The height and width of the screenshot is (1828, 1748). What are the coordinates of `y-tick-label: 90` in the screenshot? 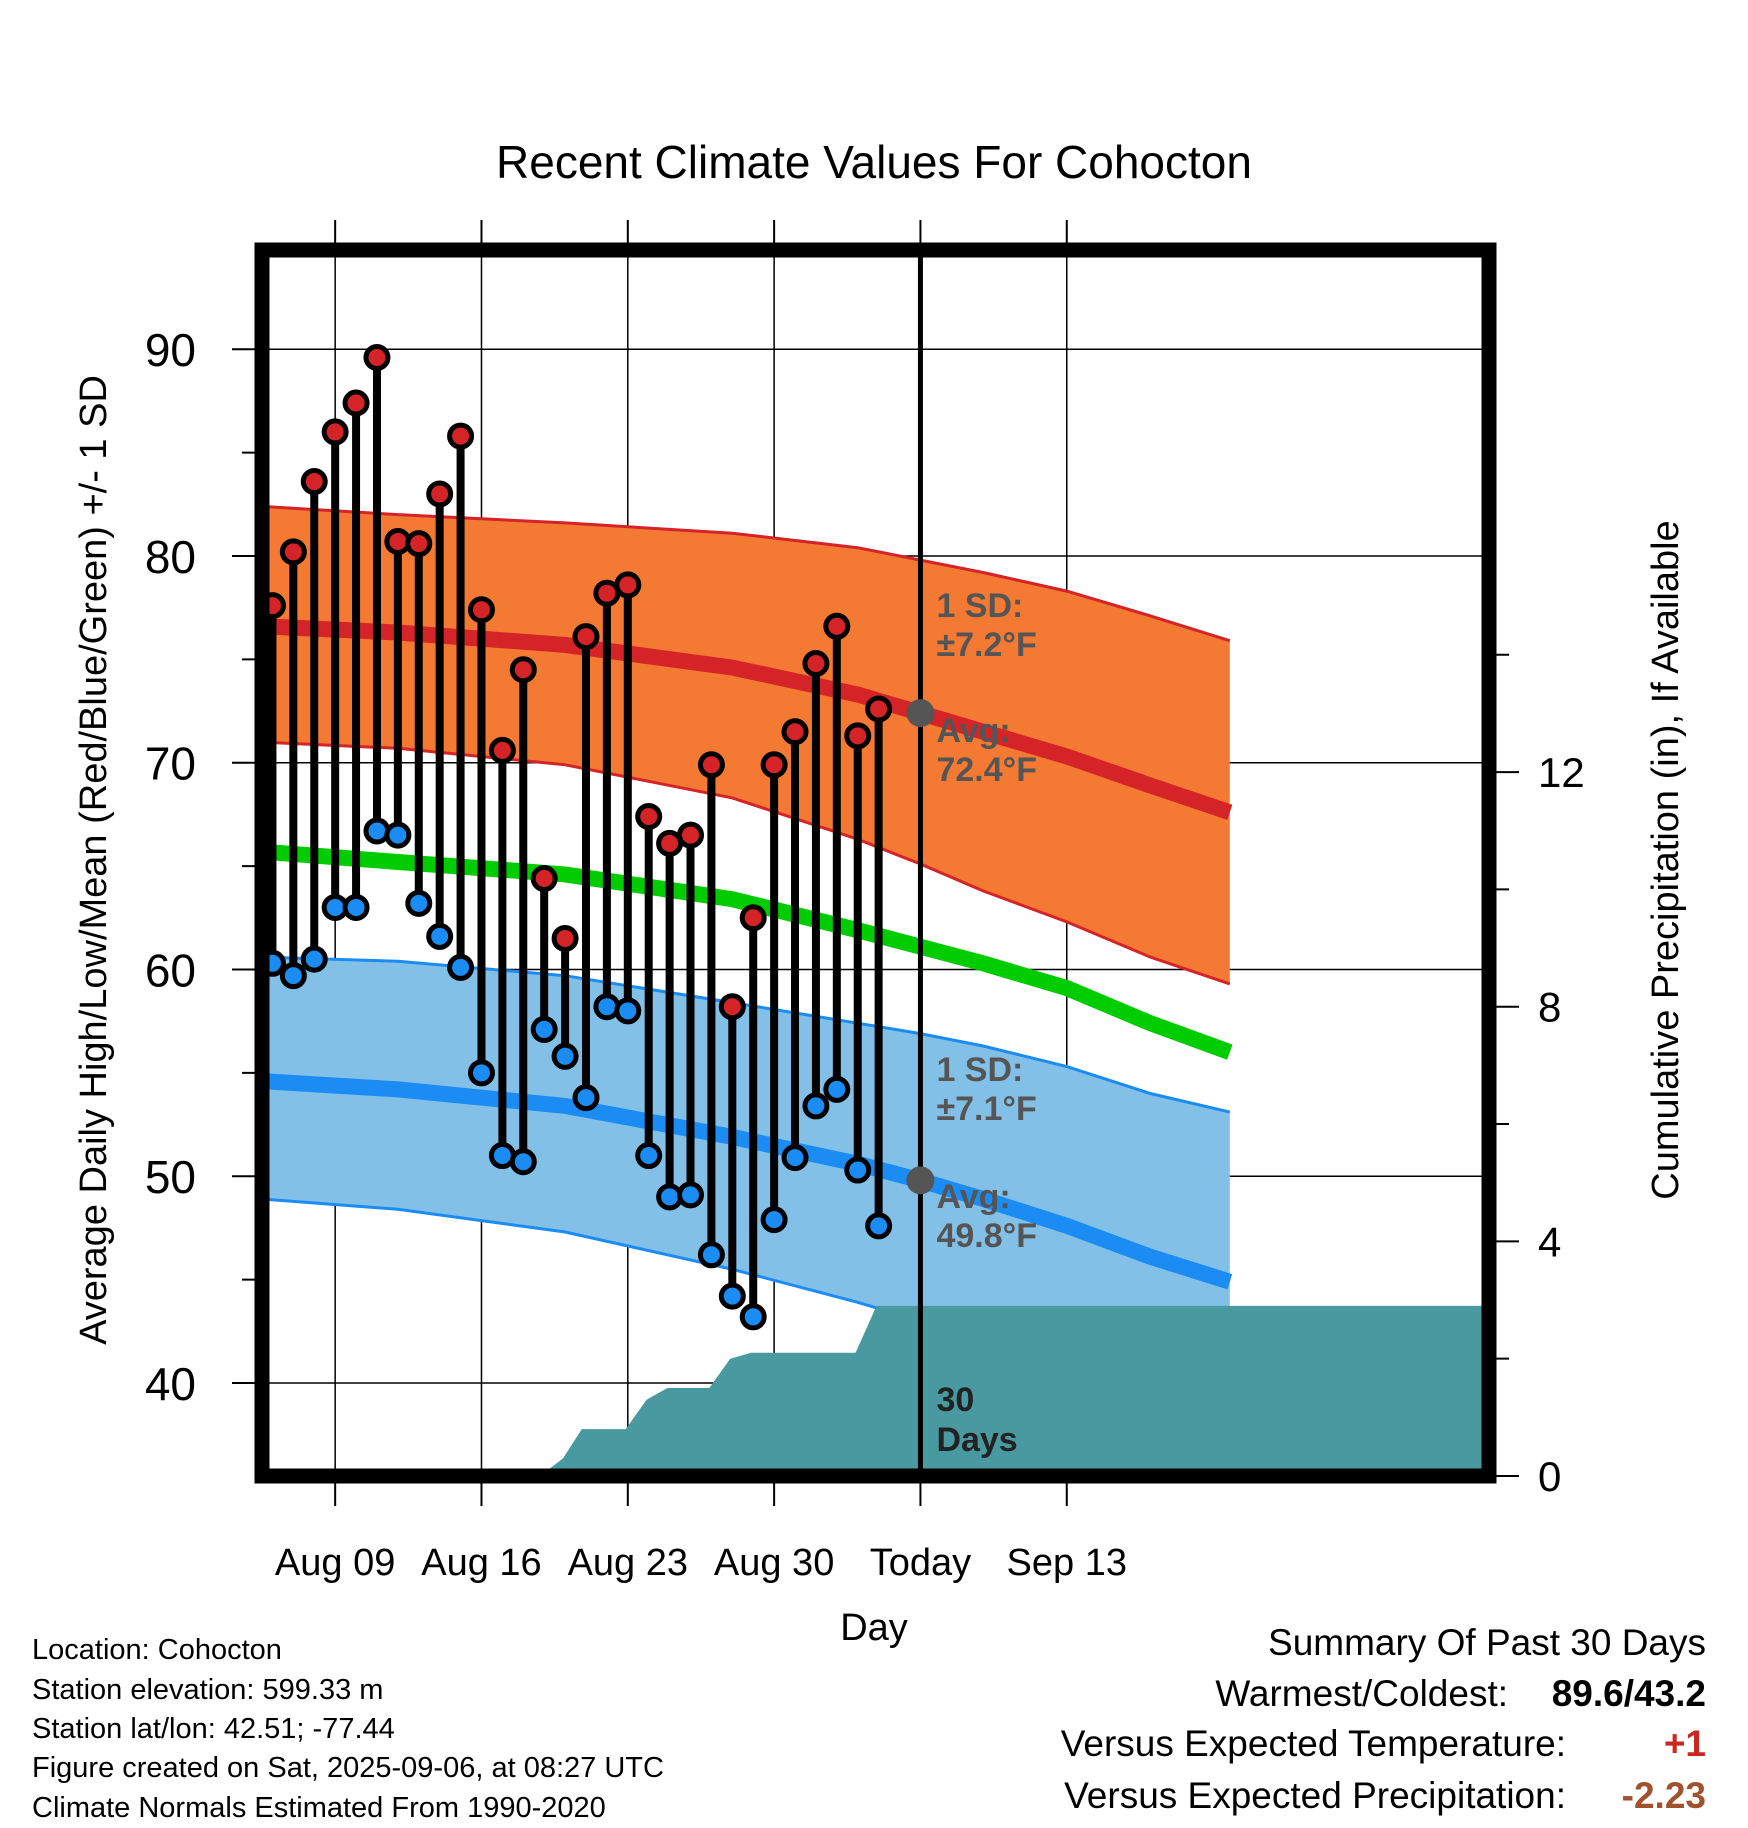 It's located at (170, 350).